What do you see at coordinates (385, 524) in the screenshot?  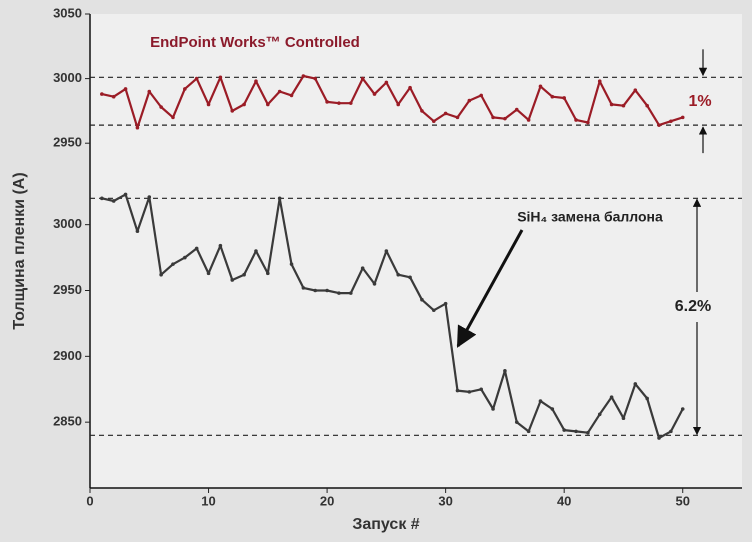 I see `x-axis-label: Запуск #` at bounding box center [385, 524].